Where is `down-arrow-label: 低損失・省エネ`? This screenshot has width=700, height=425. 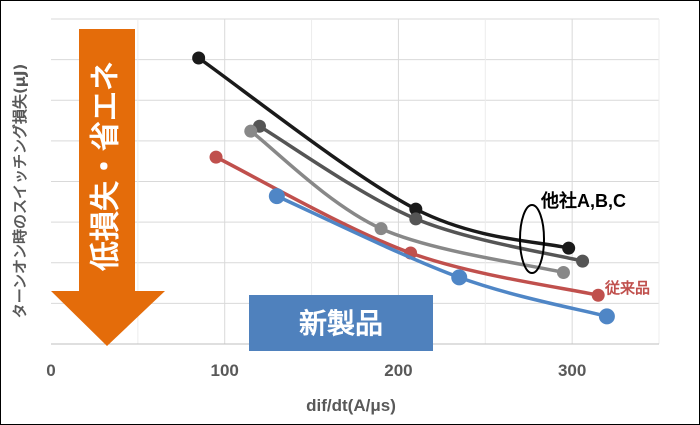
down-arrow-label: 低損失・省エネ is located at coordinates (106, 166).